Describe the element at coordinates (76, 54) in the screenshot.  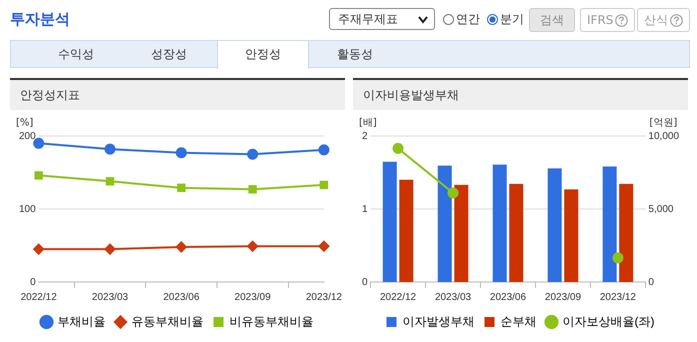
I see `text: 수익성` at that location.